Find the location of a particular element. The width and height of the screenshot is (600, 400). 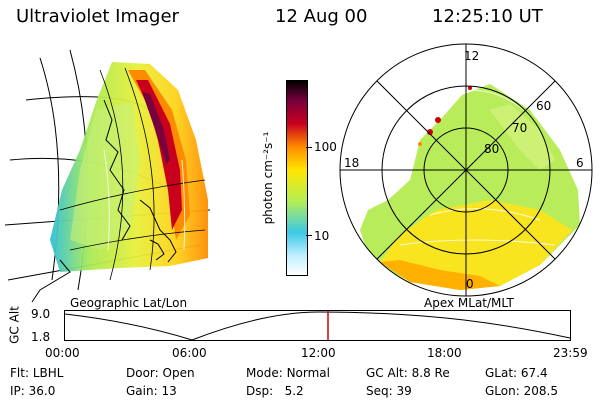

gain-label: Gain: is located at coordinates (142, 391).